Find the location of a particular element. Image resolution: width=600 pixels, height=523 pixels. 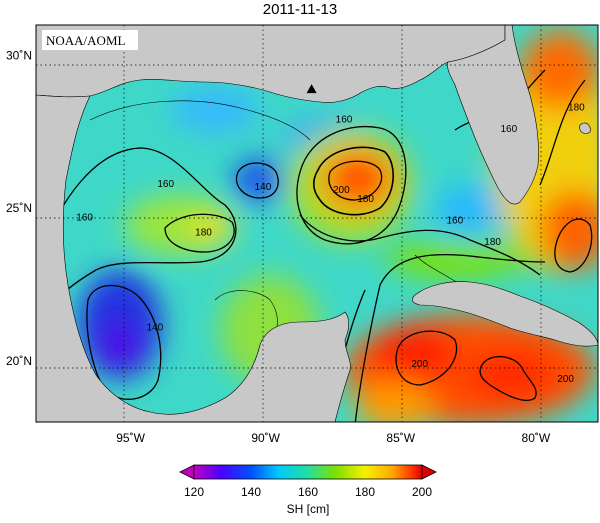

contour-180-loop is located at coordinates (450, 337).